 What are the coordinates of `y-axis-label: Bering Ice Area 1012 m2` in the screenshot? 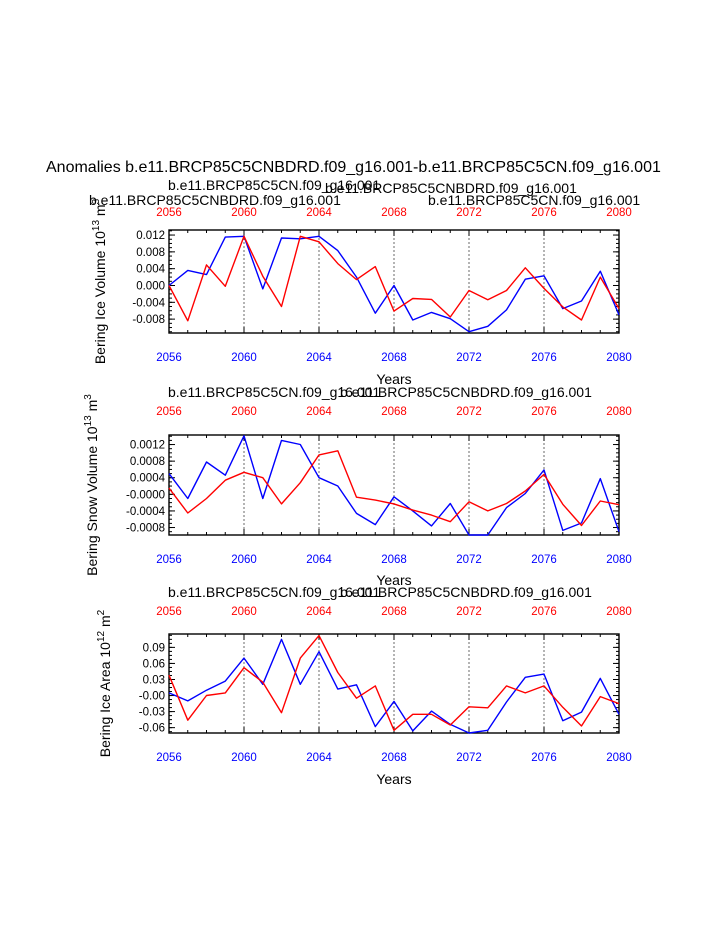 It's located at (104, 683).